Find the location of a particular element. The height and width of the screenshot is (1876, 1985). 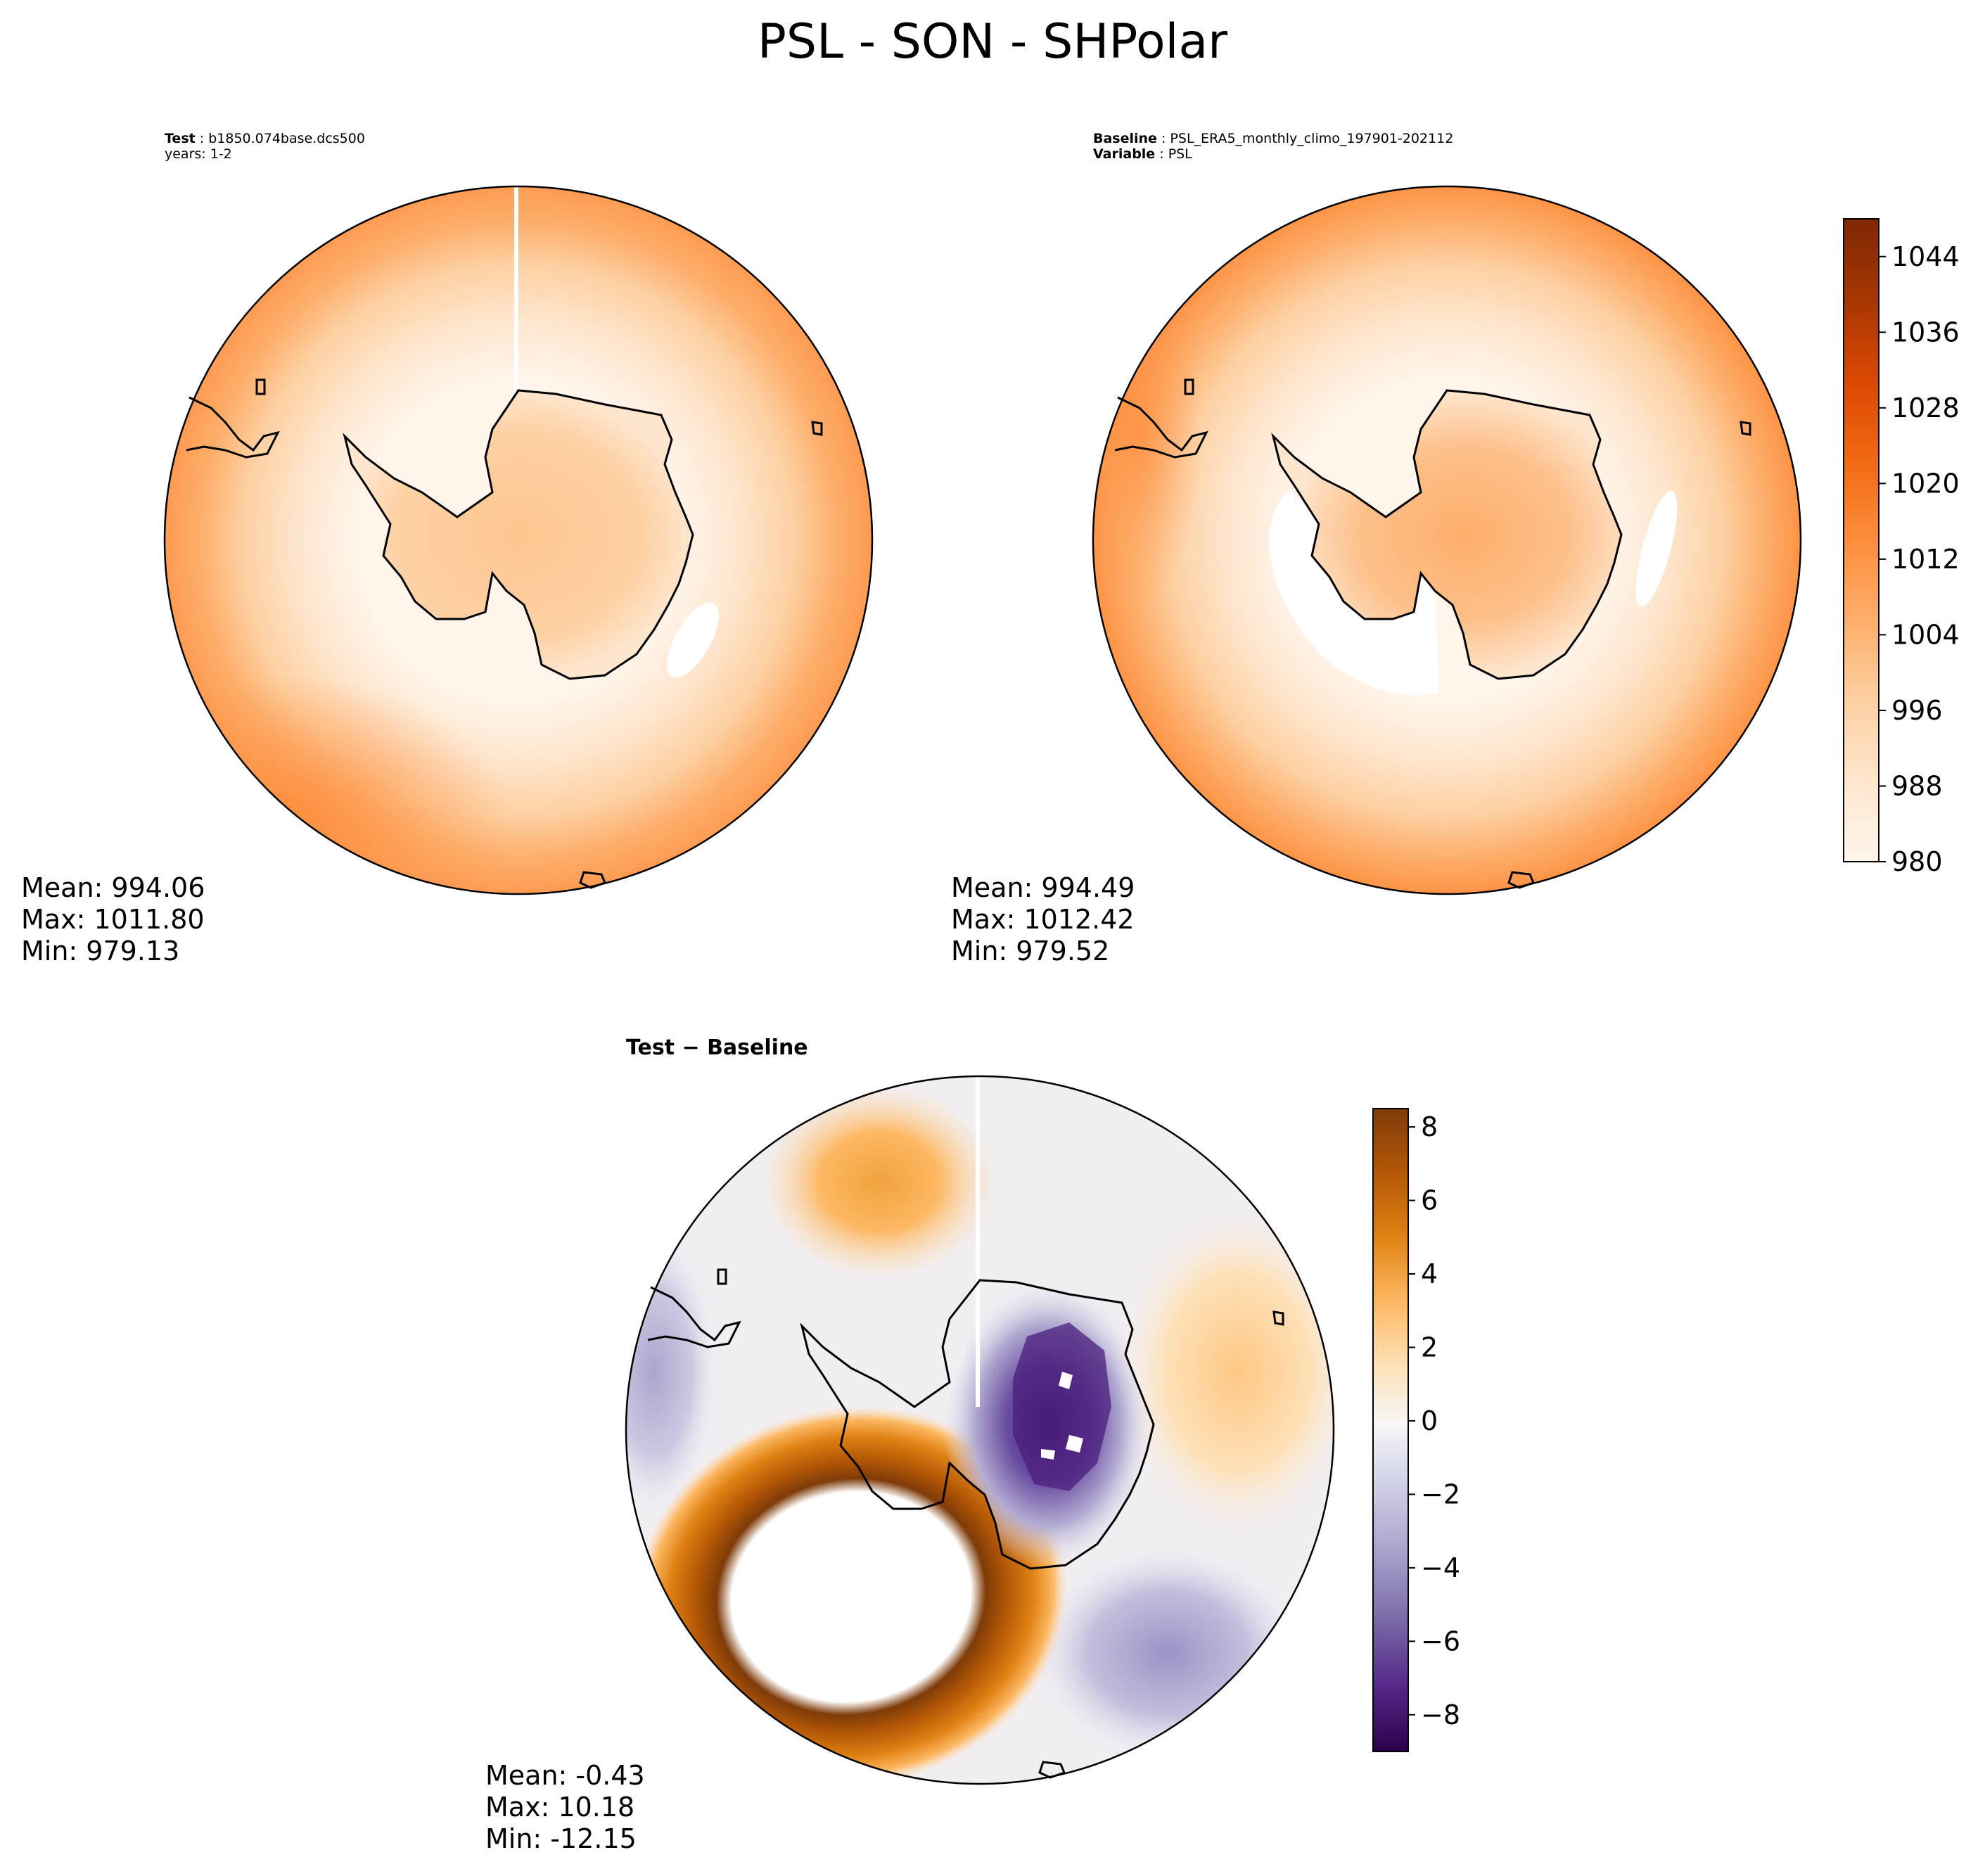

baseline-white-east is located at coordinates (1656, 548).